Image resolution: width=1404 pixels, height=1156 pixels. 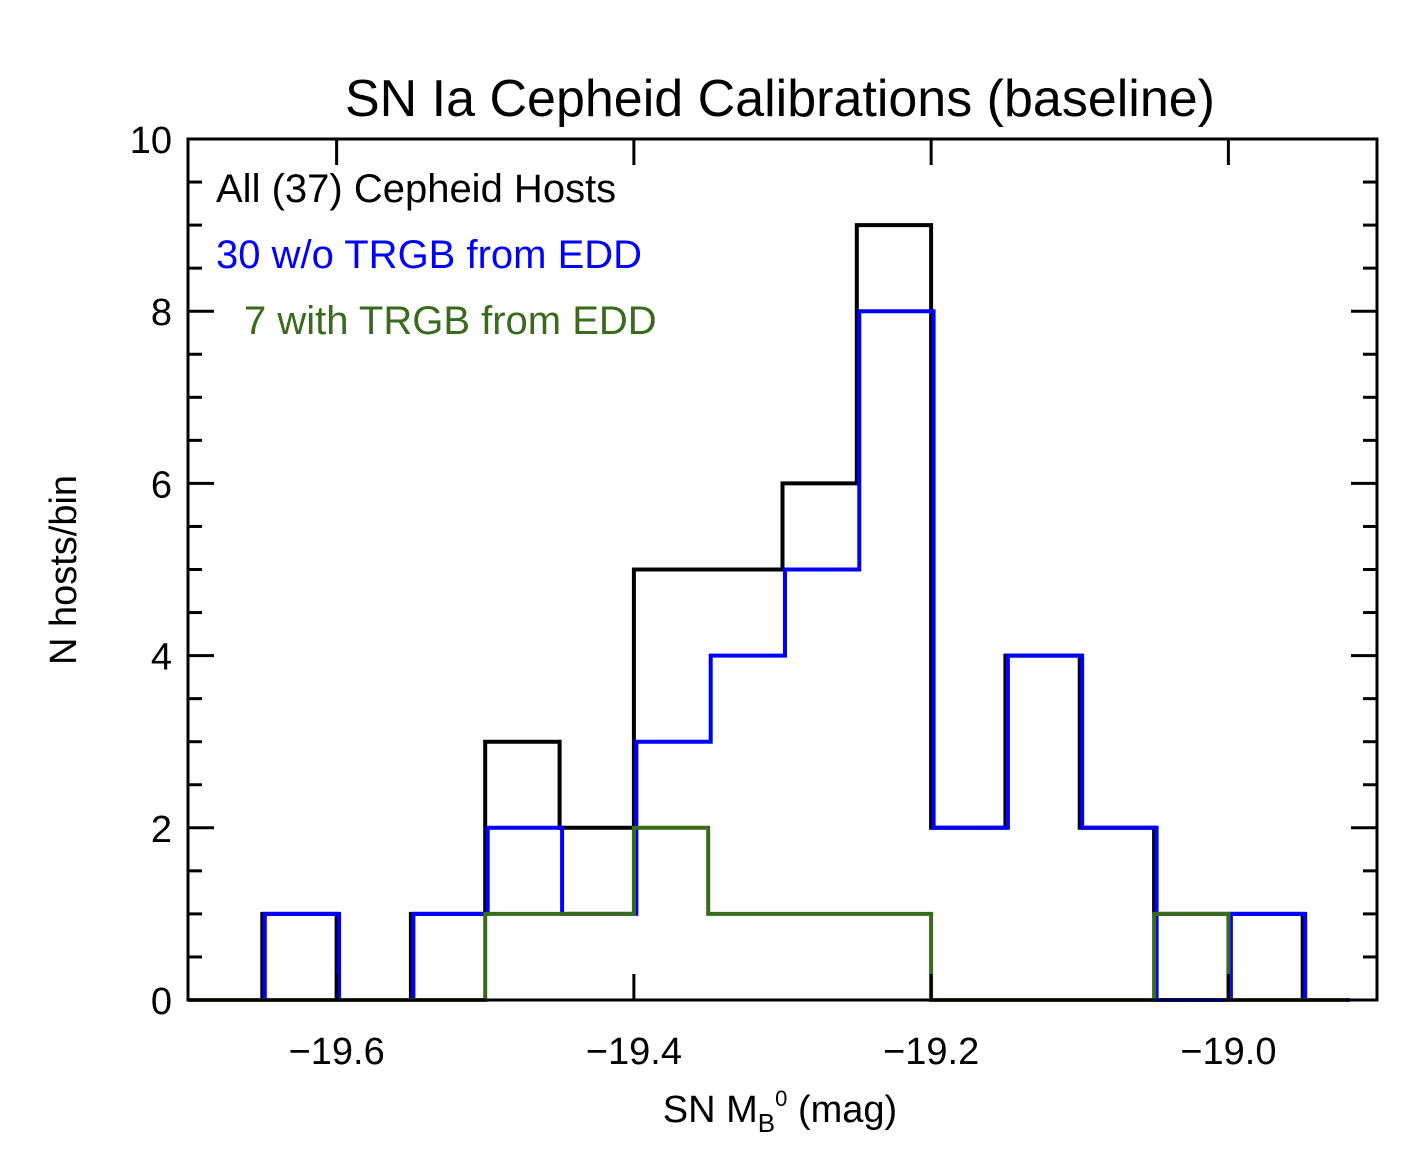 What do you see at coordinates (710, 1110) in the screenshot?
I see `x-axis-label-main: SN M` at bounding box center [710, 1110].